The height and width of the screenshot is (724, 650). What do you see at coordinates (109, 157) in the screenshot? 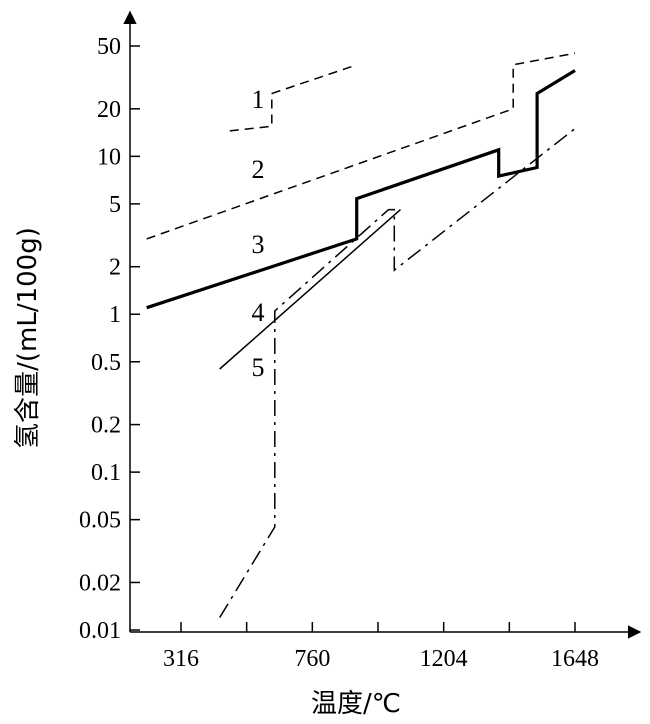
I see `y-tick-label: 10` at bounding box center [109, 157].